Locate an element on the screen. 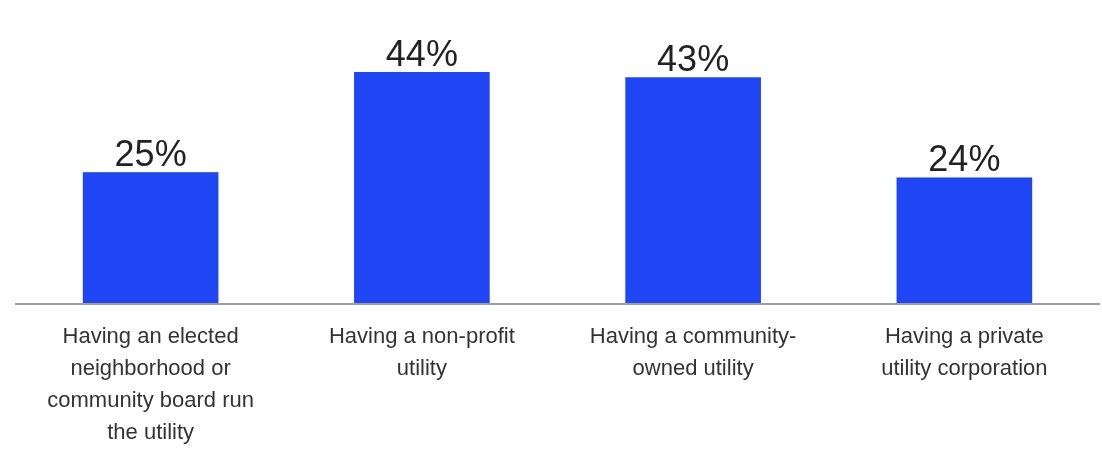  x-tick-label: Having an elected neighborhood or community board run the utility is located at coordinates (150, 383).